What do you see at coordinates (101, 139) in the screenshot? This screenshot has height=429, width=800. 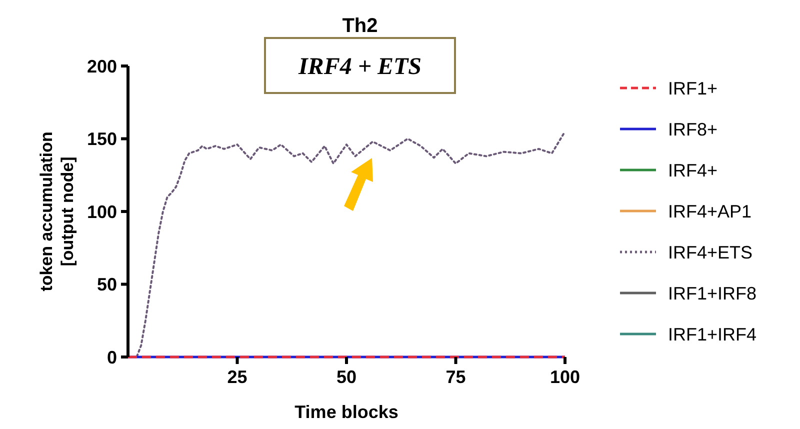 I see `y-tick-label: 150` at bounding box center [101, 139].